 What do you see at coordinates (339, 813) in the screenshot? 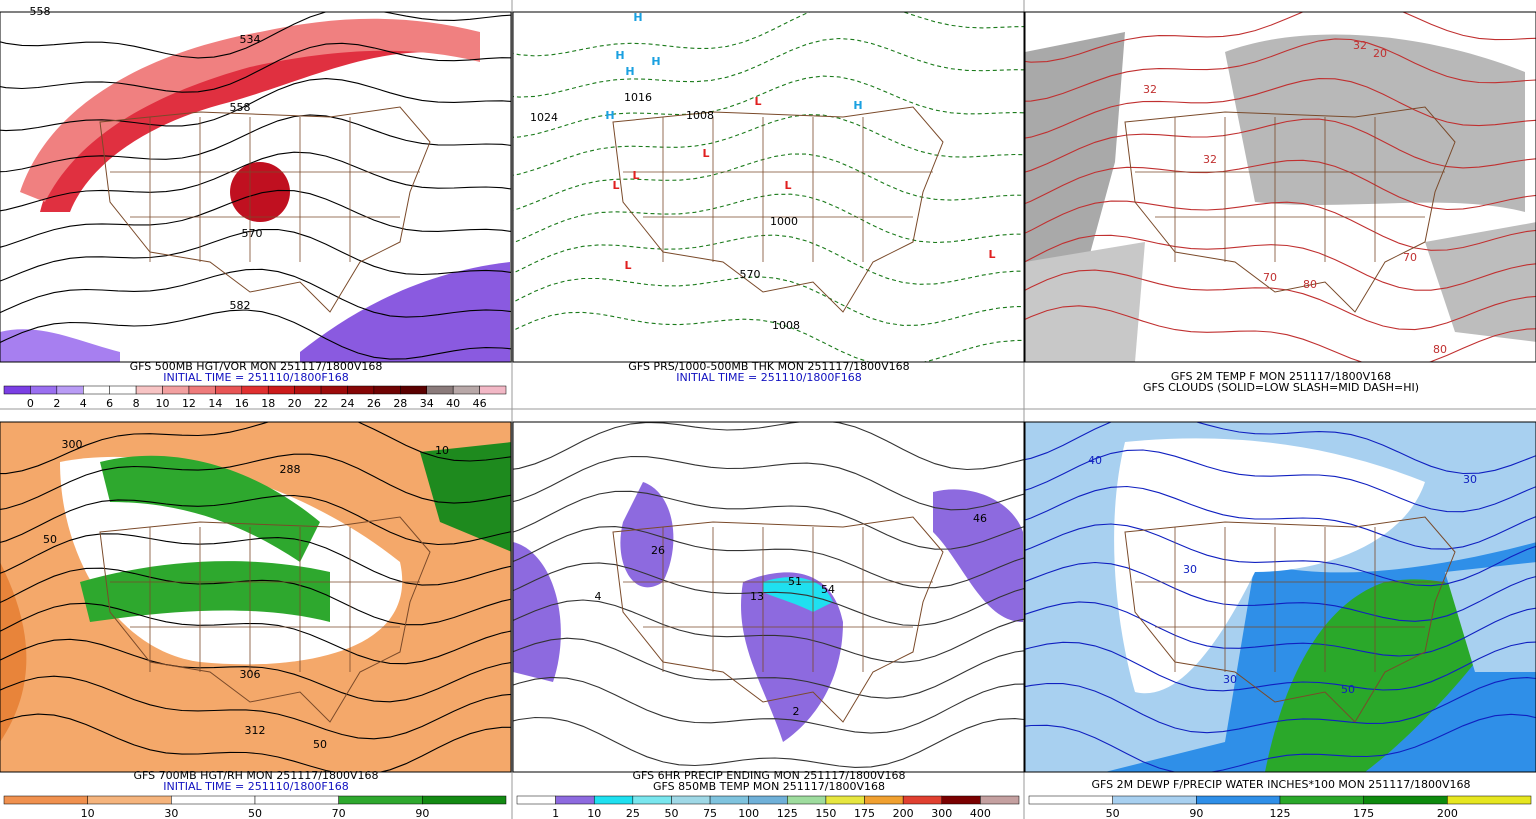
I see `colorbar-label: 70` at bounding box center [339, 813].